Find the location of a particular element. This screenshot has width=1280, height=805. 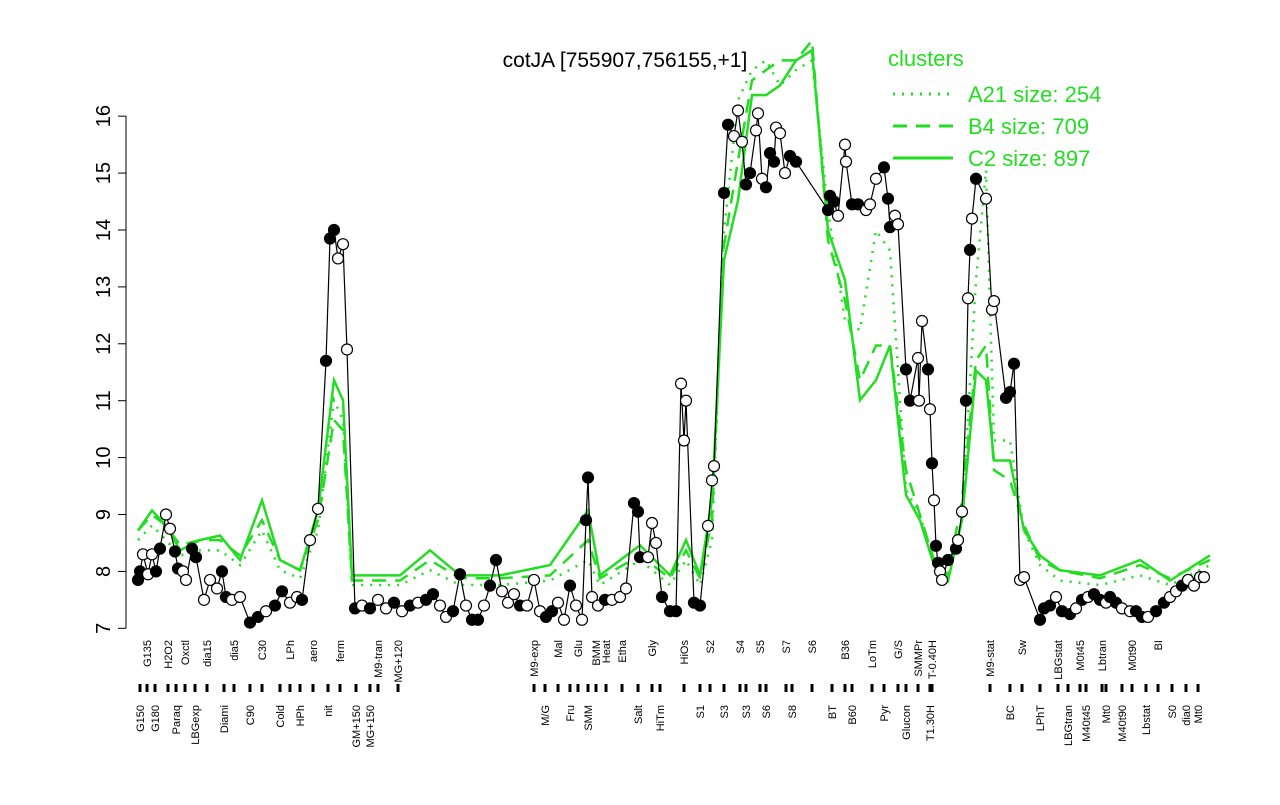

x-tick-label: S2 is located at coordinates (711, 646).